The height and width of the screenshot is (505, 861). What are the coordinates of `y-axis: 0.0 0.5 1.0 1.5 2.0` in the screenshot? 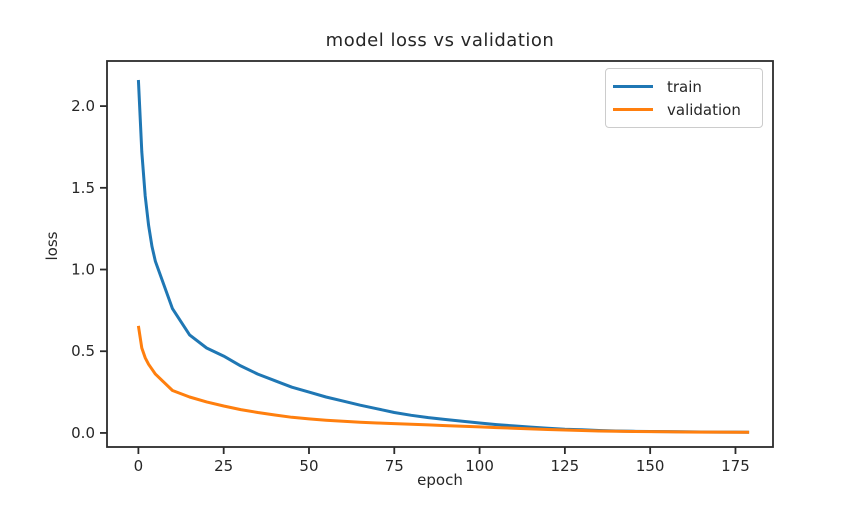 It's located at (89, 269).